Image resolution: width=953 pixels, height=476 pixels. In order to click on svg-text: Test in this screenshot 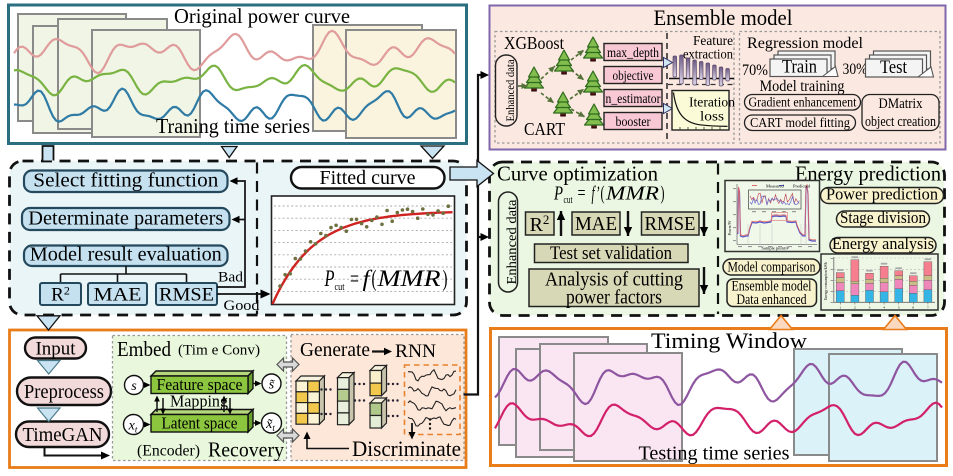, I will do `click(894, 68)`.